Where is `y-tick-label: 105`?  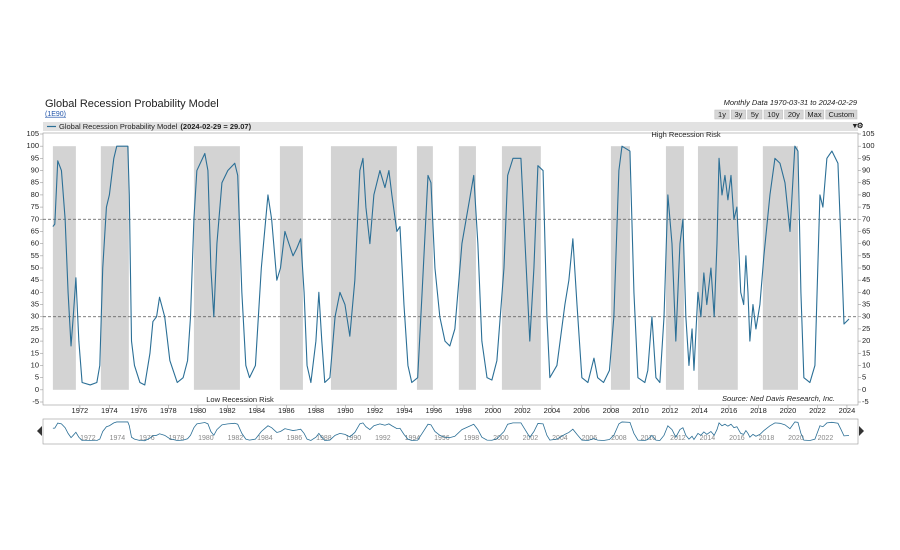 y-tick-label: 105 is located at coordinates (32, 133).